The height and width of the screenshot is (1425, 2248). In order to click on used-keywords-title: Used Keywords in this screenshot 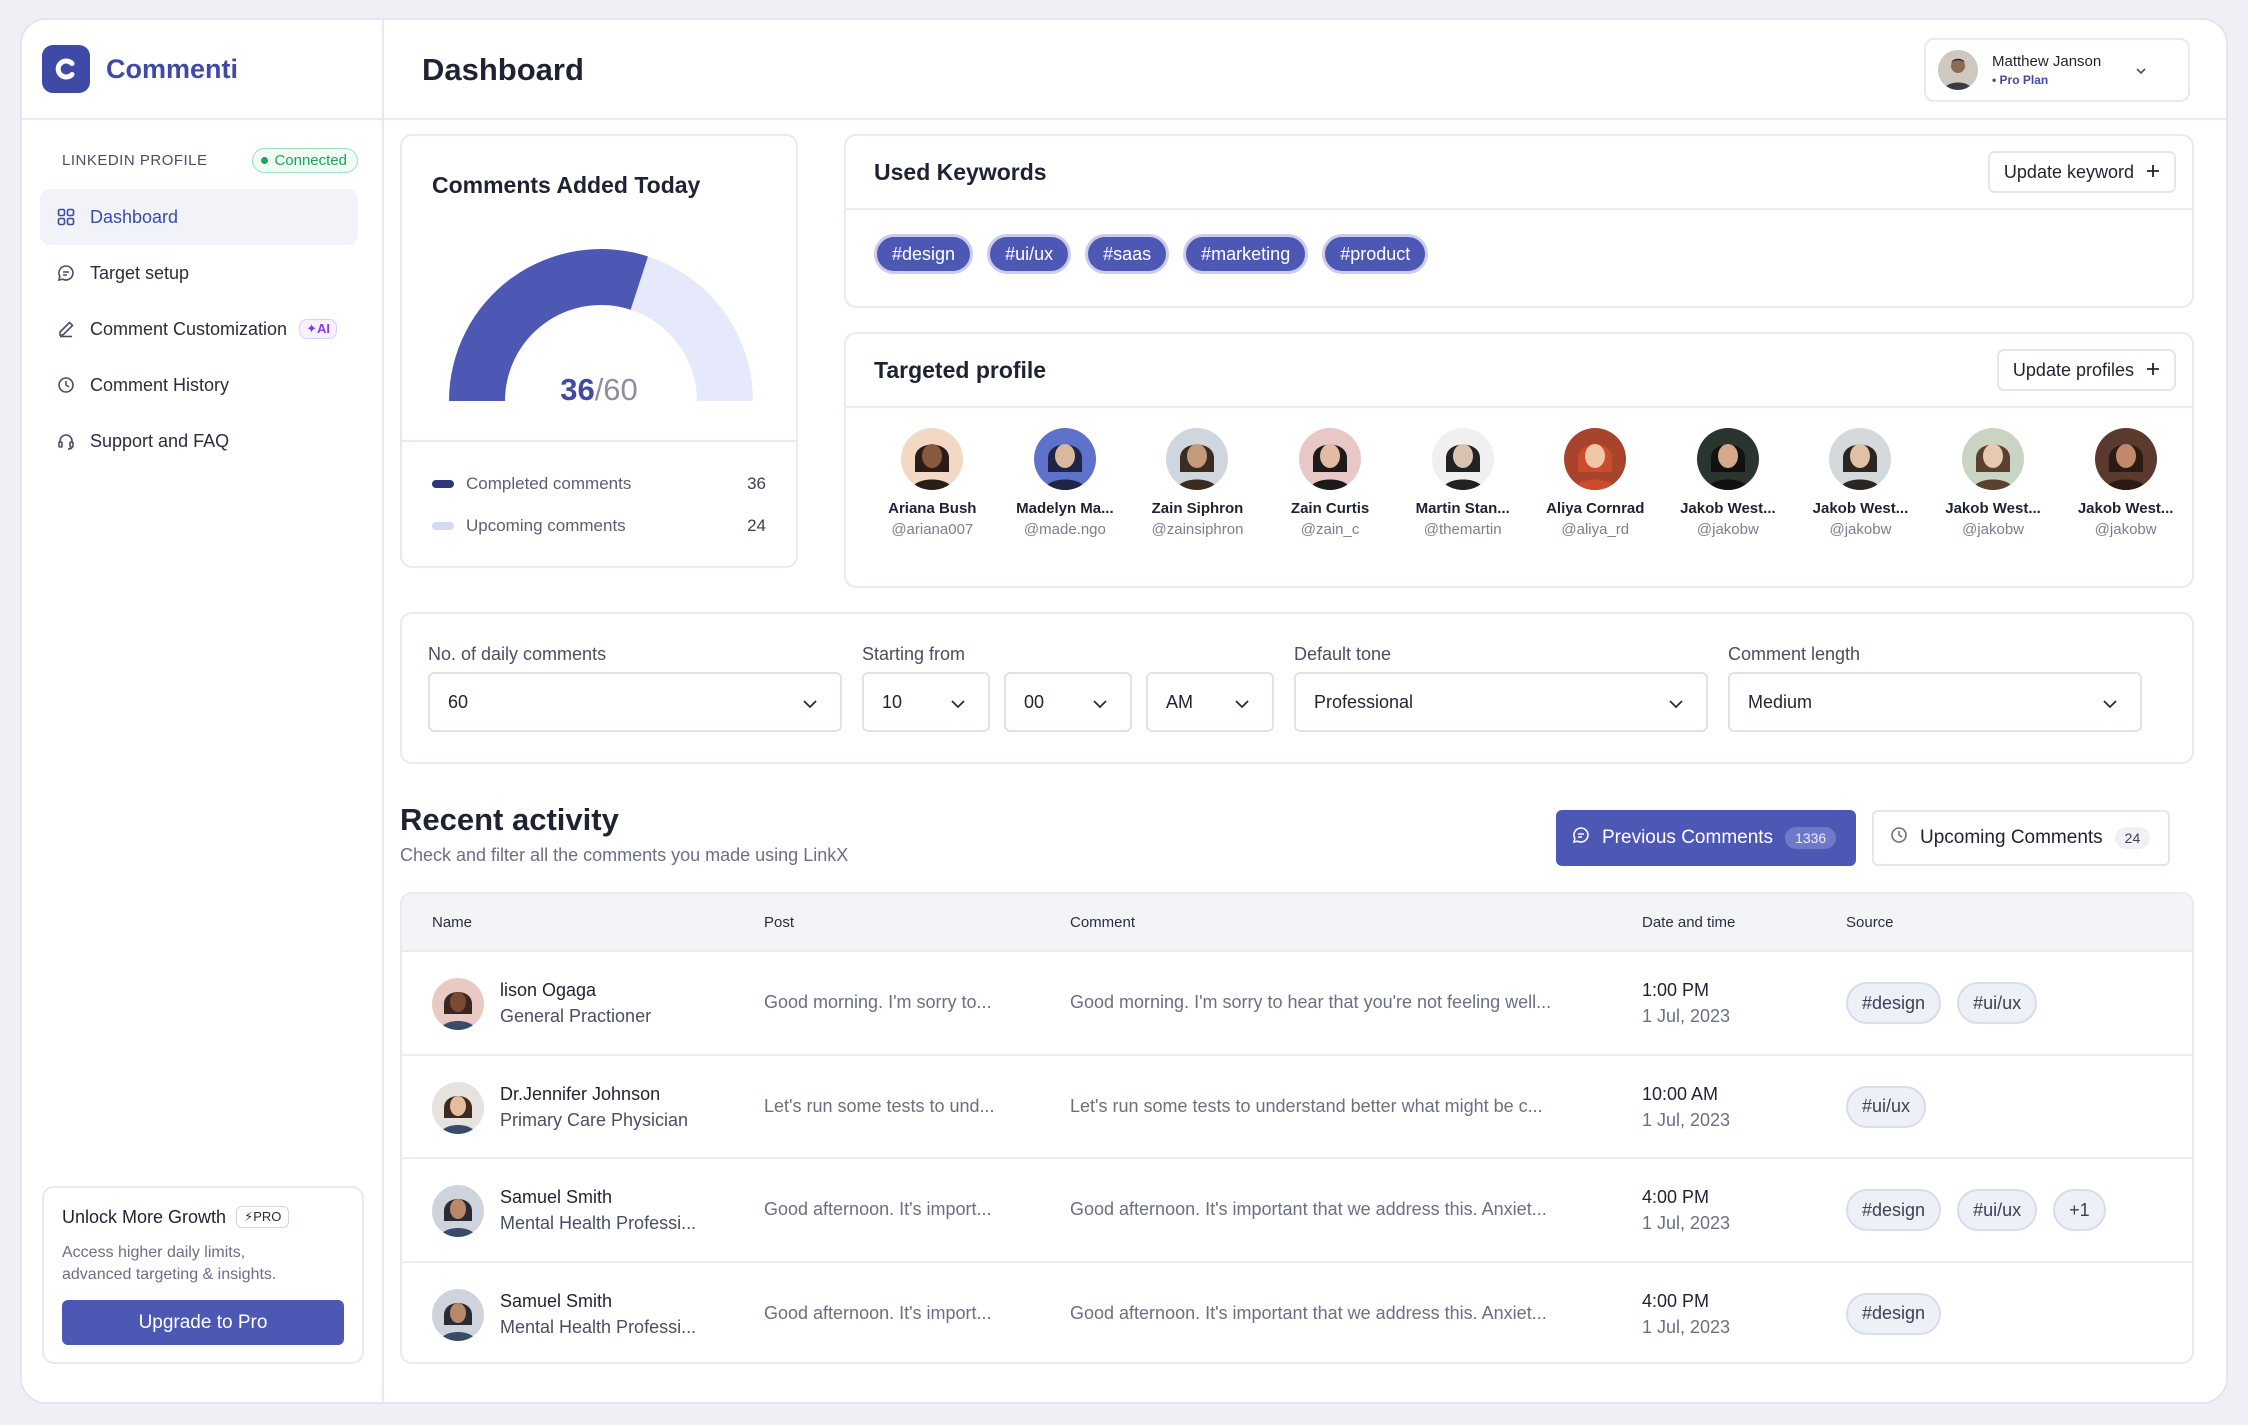, I will do `click(960, 171)`.